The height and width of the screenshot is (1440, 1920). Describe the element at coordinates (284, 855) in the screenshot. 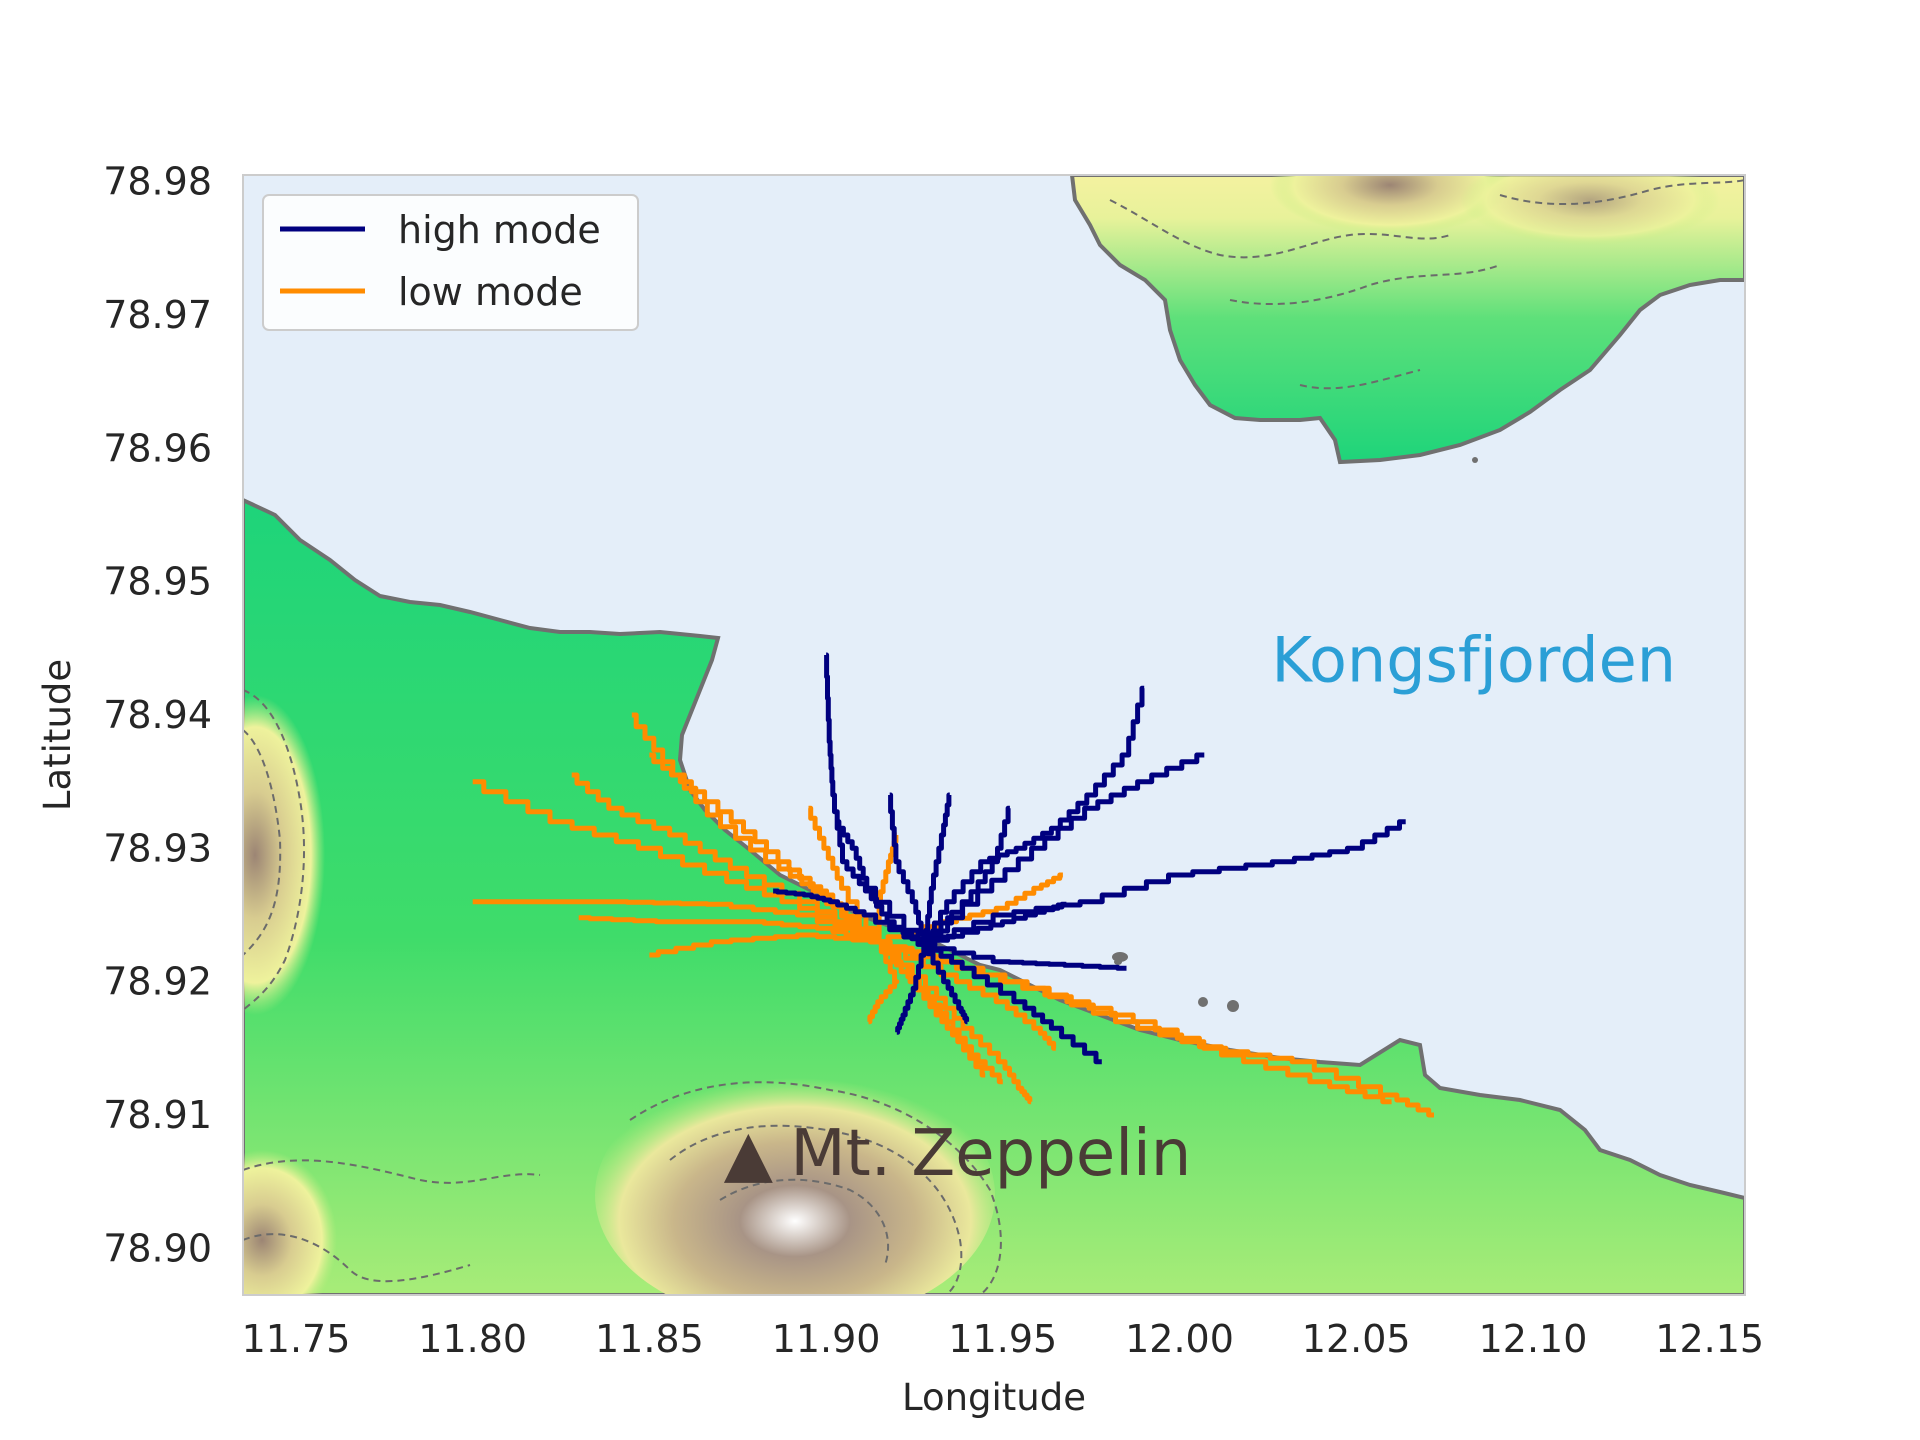

I see `west-hill-relief` at that location.